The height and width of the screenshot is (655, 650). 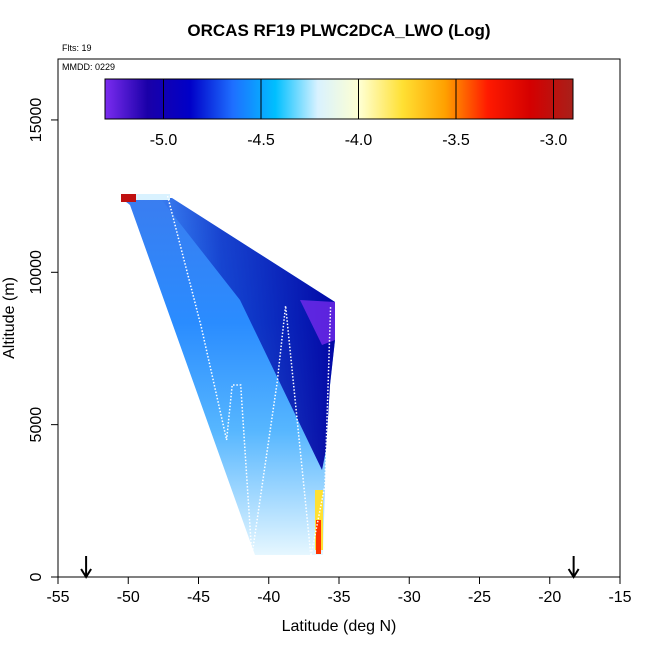 What do you see at coordinates (128, 198) in the screenshot?
I see `cloud-cell-red` at bounding box center [128, 198].